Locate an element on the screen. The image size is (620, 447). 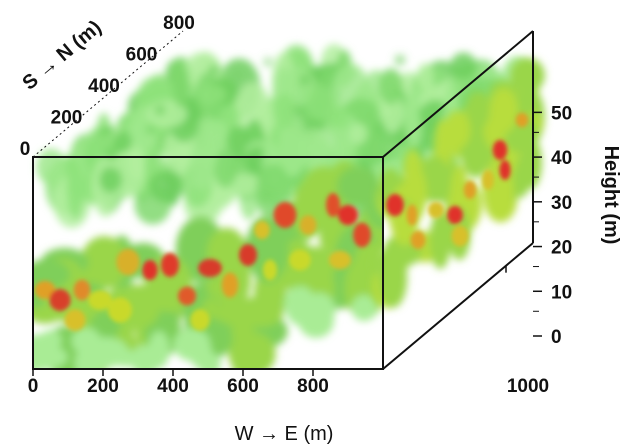
side-hotspots is located at coordinates (457, 180).